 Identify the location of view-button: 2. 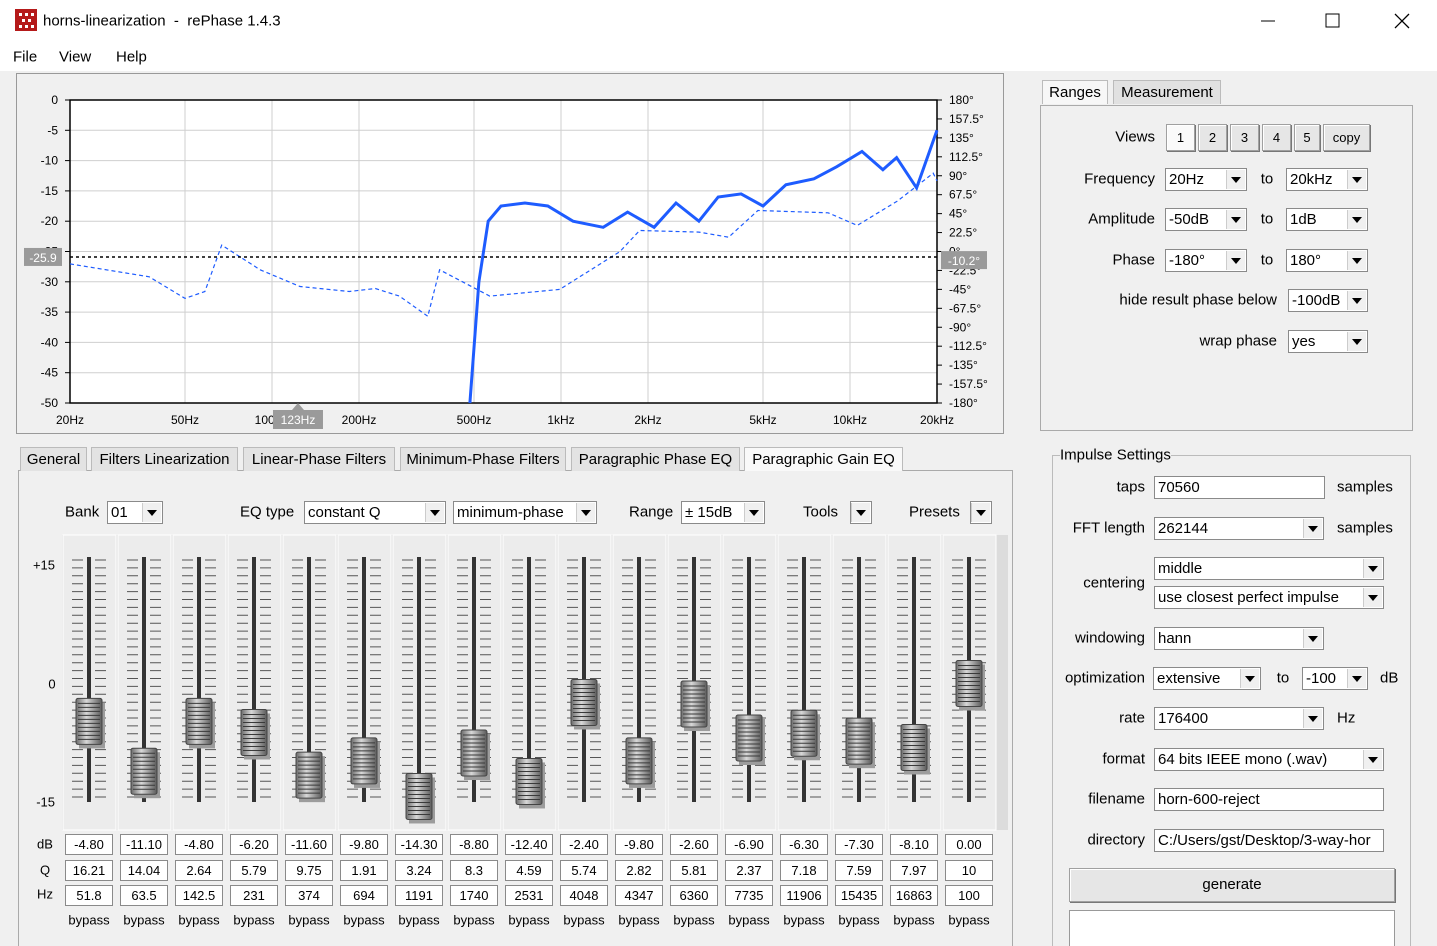
(1212, 137).